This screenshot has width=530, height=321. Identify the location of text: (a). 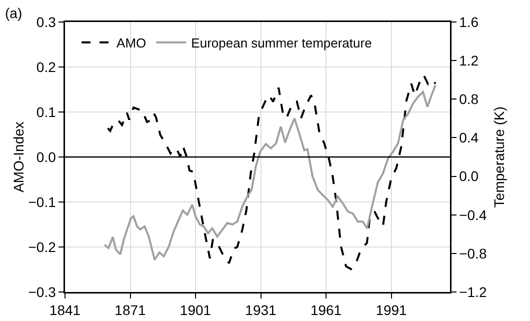
(13, 13).